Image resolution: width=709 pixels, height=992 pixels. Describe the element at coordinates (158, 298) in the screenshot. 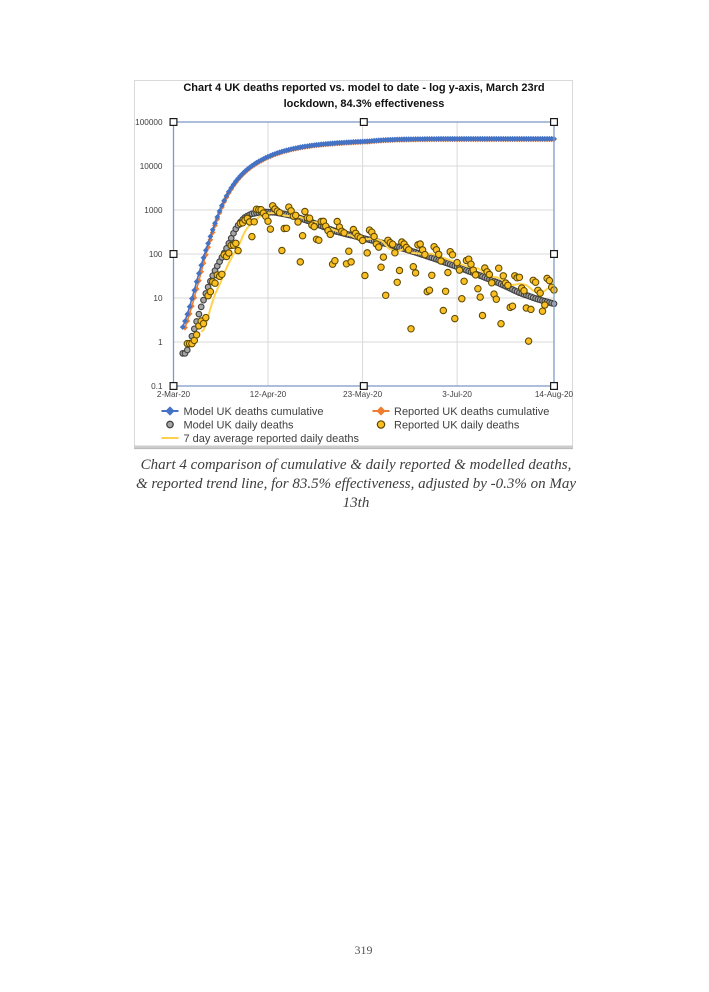

I see `svg-text: 10` at that location.